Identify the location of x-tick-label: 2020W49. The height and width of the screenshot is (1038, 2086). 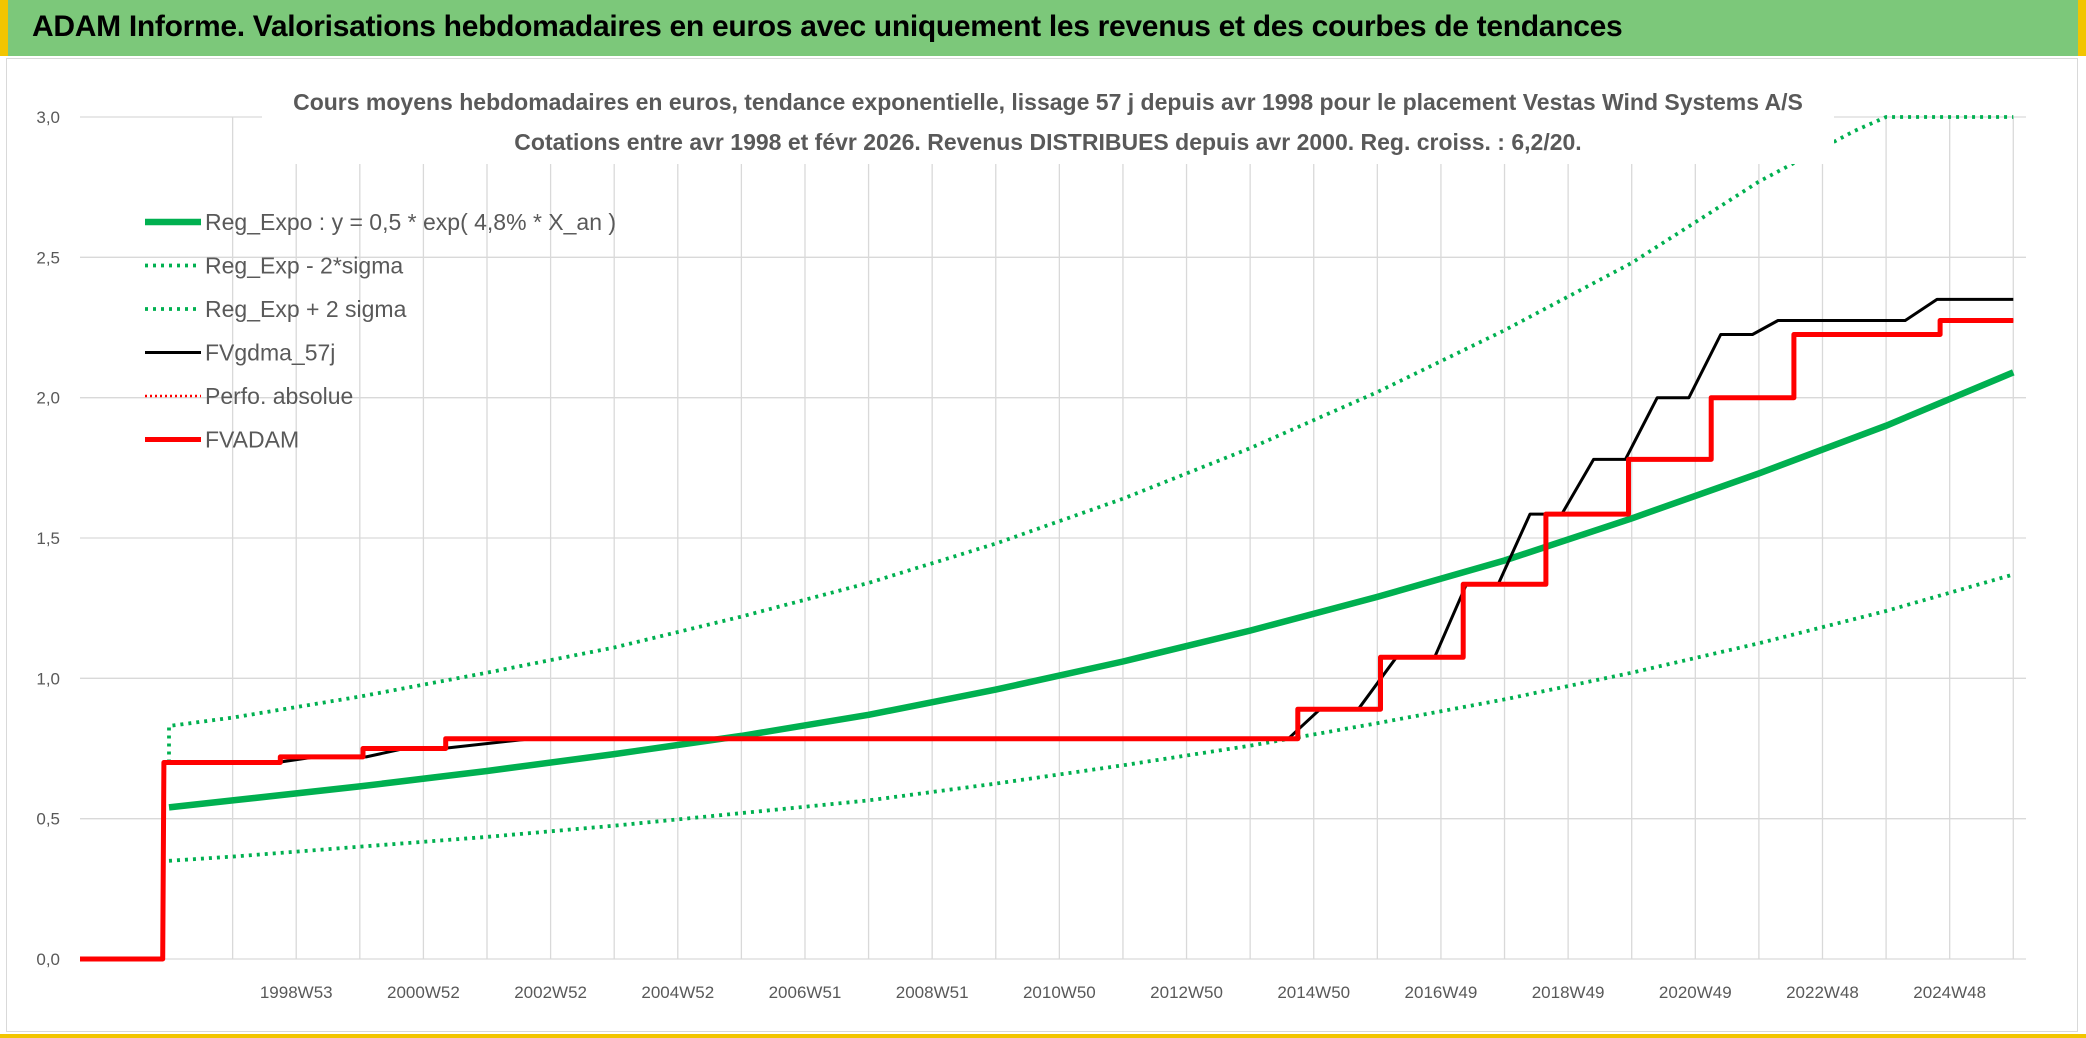
(1695, 992).